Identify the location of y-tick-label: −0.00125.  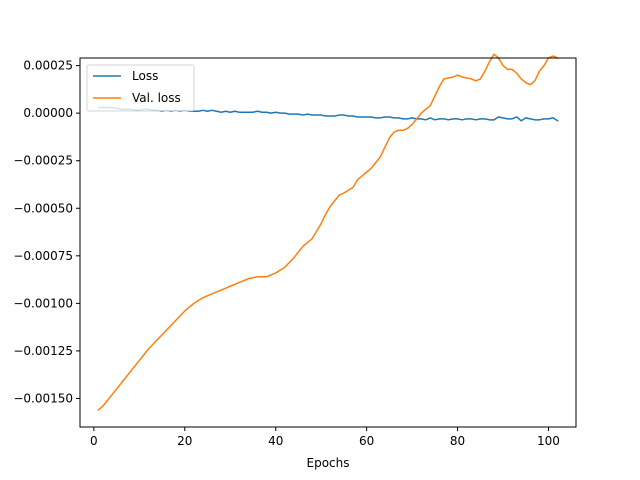
(43, 351).